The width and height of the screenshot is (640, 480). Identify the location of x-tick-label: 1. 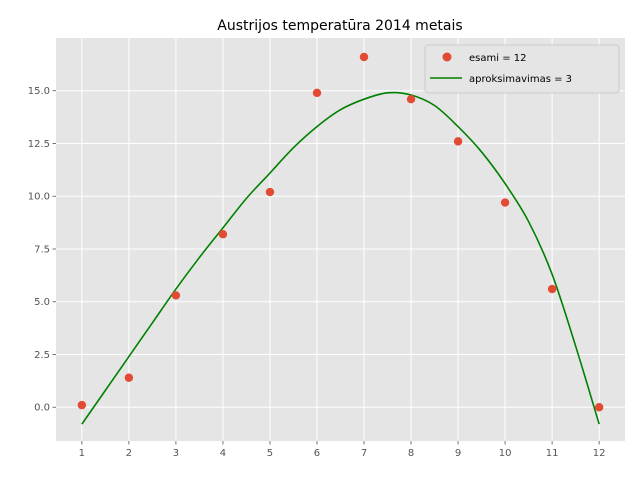
(82, 453).